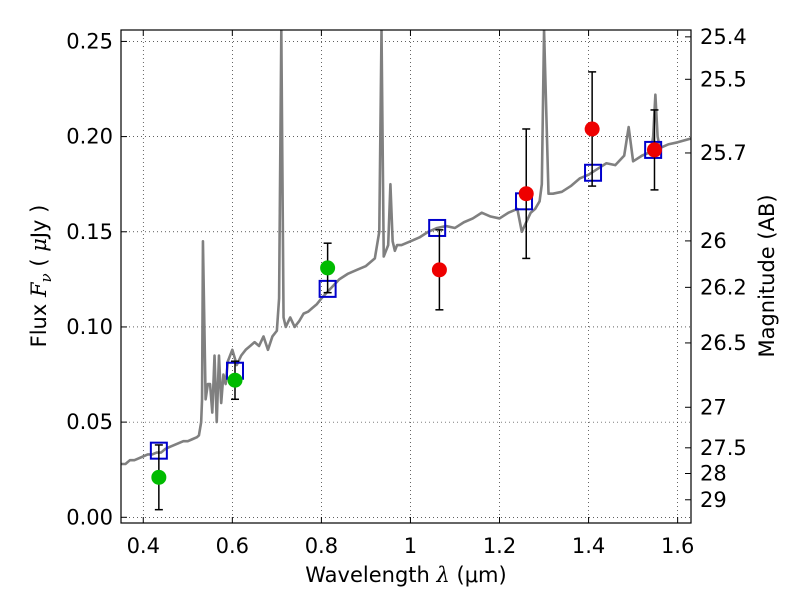 This screenshot has height=600, width=800. I want to click on x-axis-title: Wavelength λ (μm), so click(405, 575).